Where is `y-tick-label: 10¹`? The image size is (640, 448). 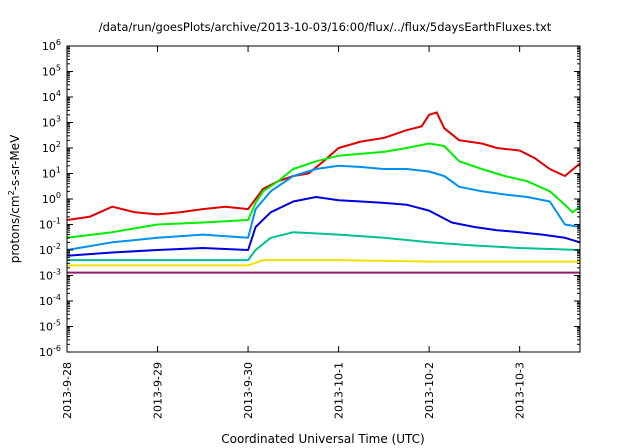
y-tick-label: 10¹ is located at coordinates (51, 173).